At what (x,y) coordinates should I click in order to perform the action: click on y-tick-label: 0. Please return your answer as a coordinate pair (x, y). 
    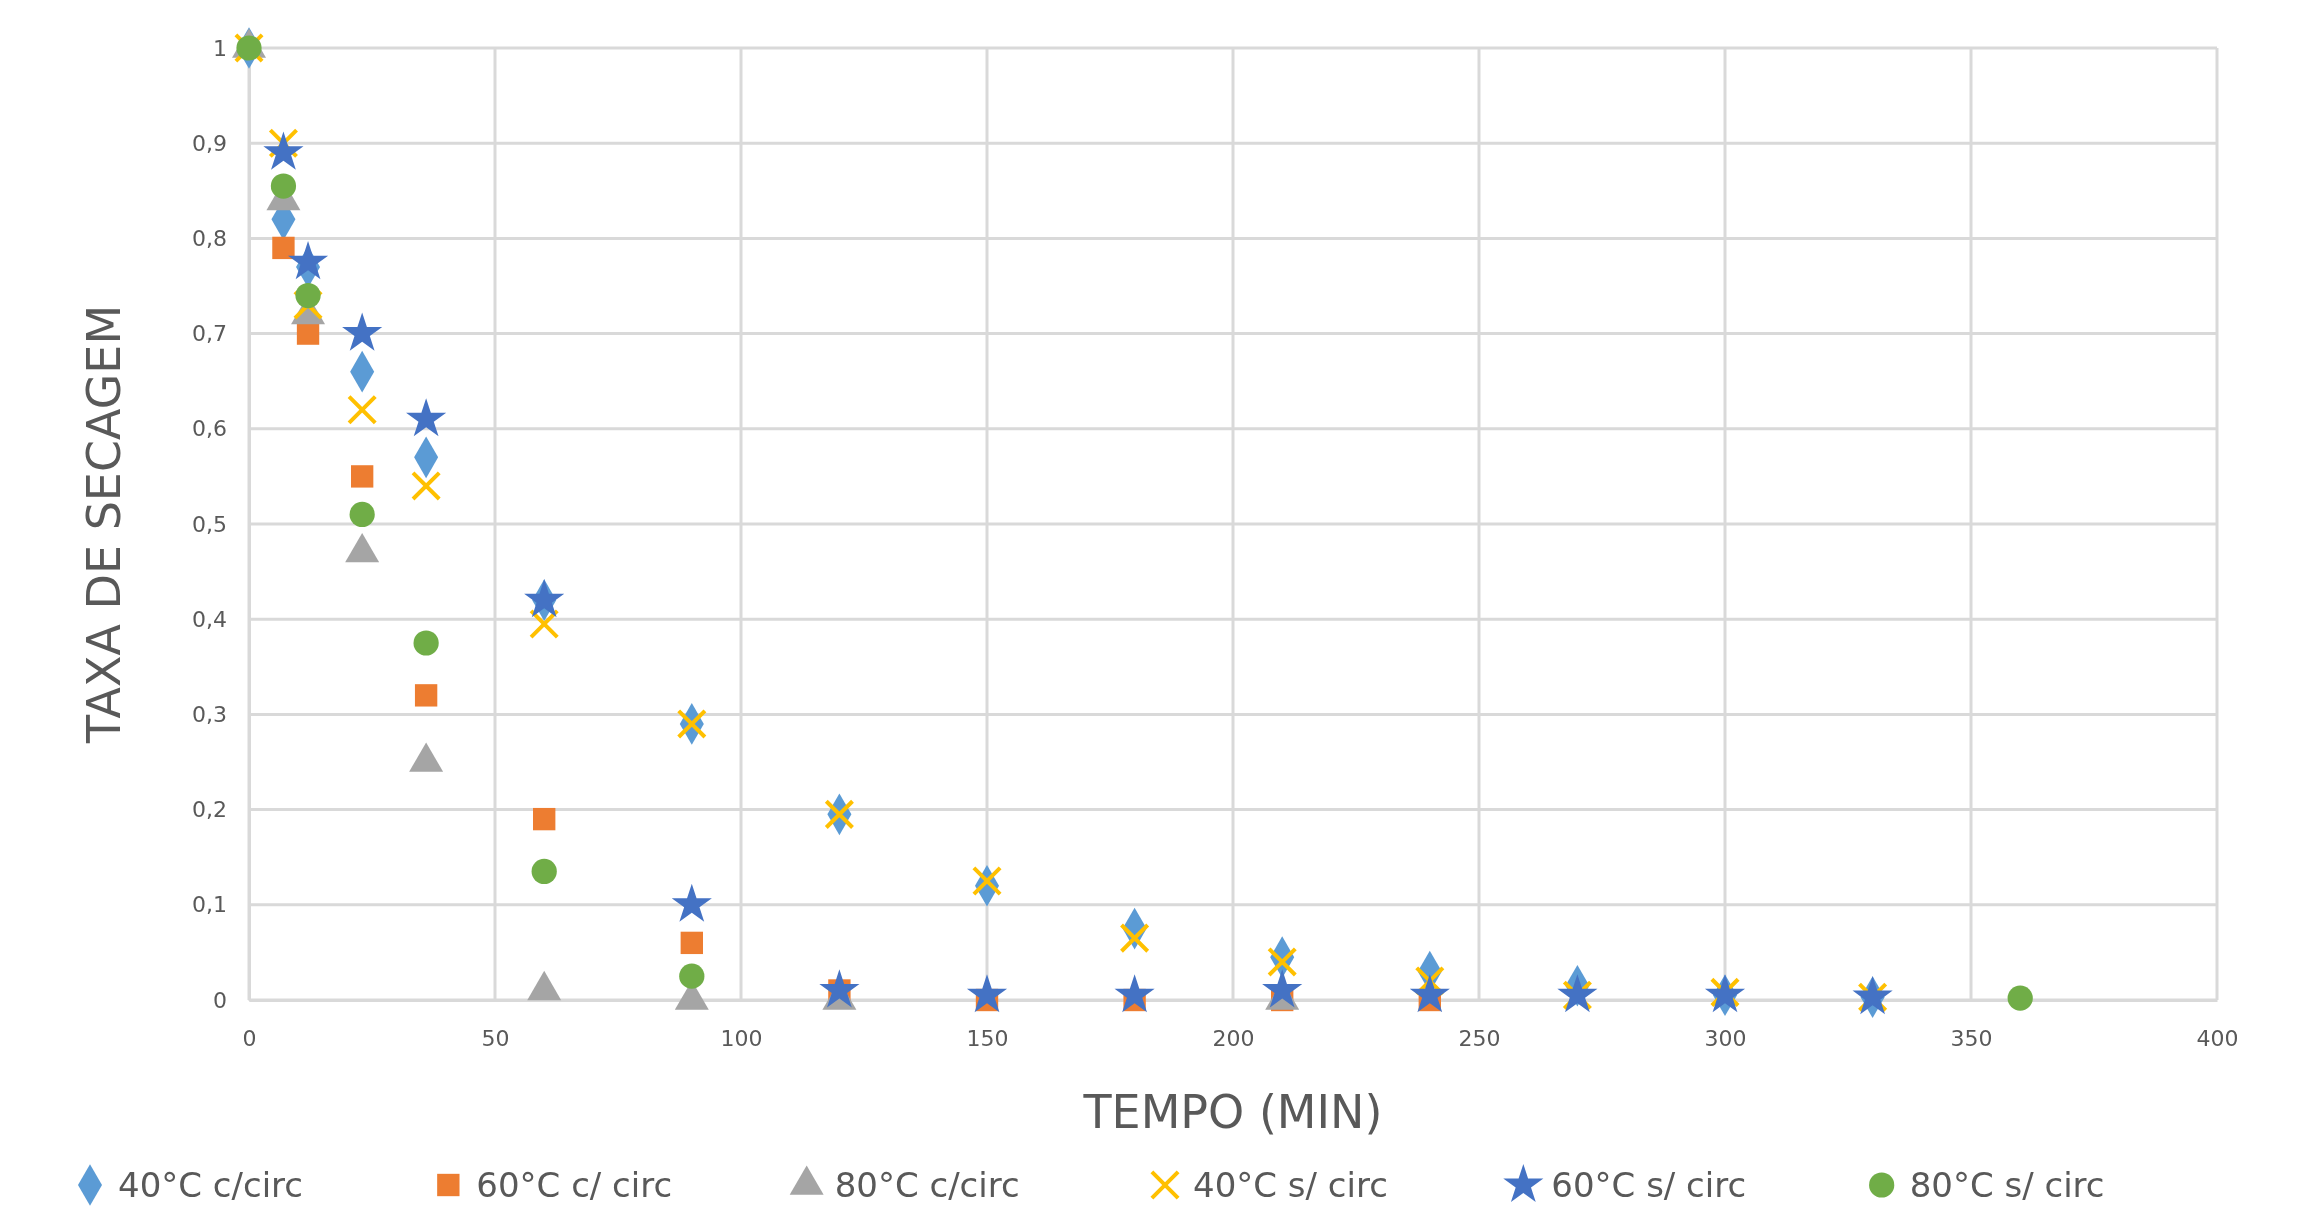
    Looking at the image, I should click on (220, 1000).